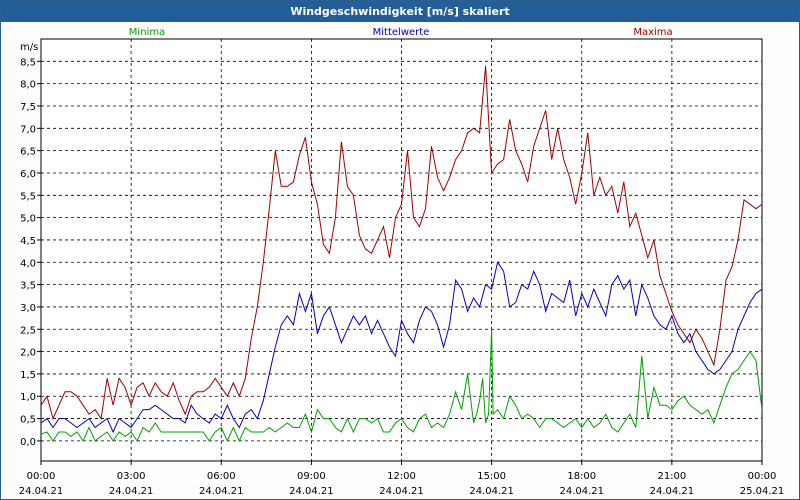  Describe the element at coordinates (28, 174) in the screenshot. I see `y-tick-label: 6,0` at that location.